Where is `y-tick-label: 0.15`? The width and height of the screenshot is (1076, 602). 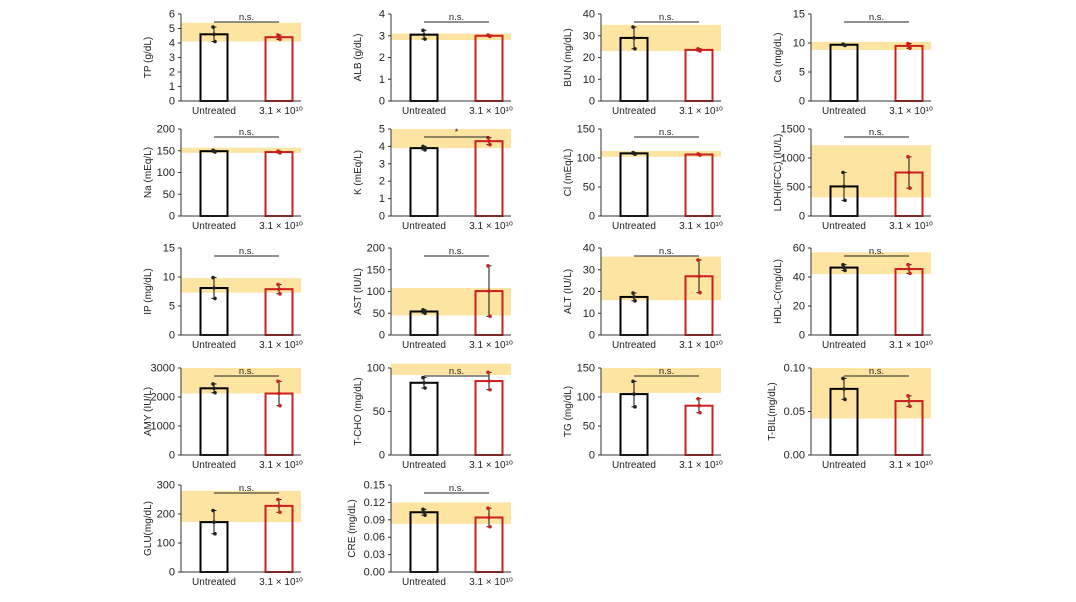 y-tick-label: 0.15 is located at coordinates (374, 486).